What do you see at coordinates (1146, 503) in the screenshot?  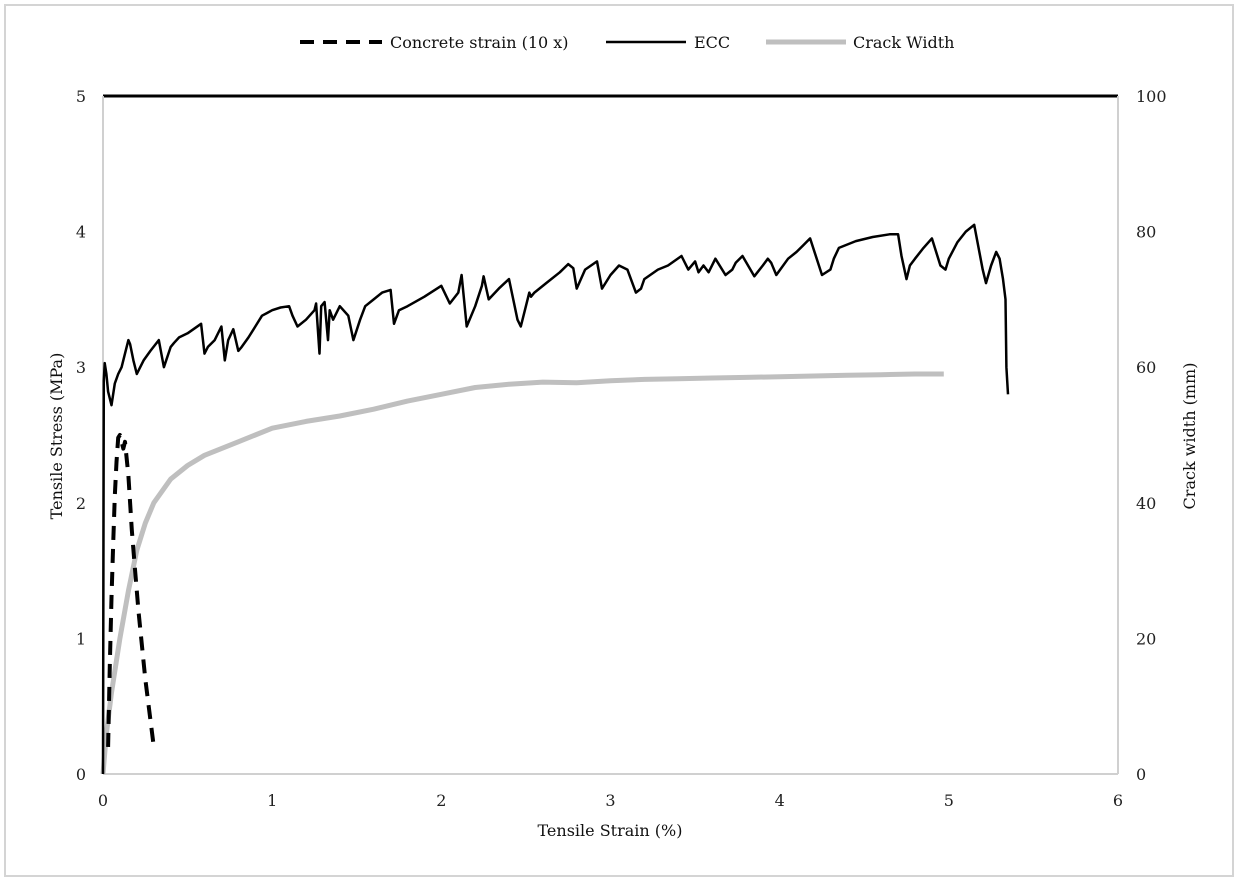 I see `y2-tick-label: 40` at bounding box center [1146, 503].